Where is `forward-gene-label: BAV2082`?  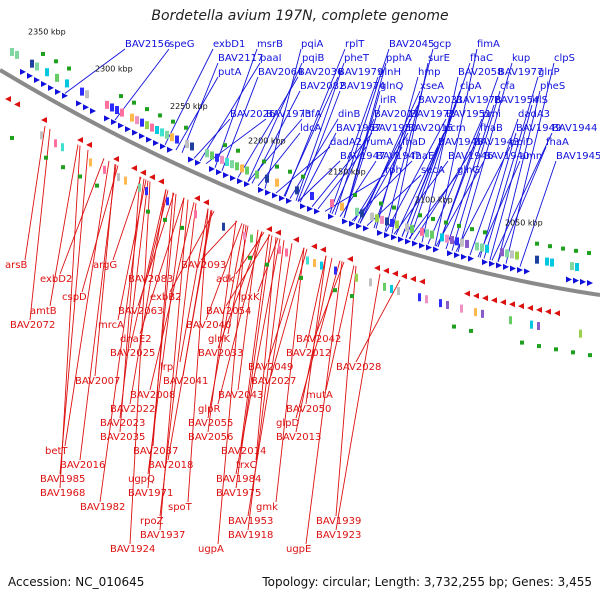 forward-gene-label: BAV2082 is located at coordinates (322, 86).